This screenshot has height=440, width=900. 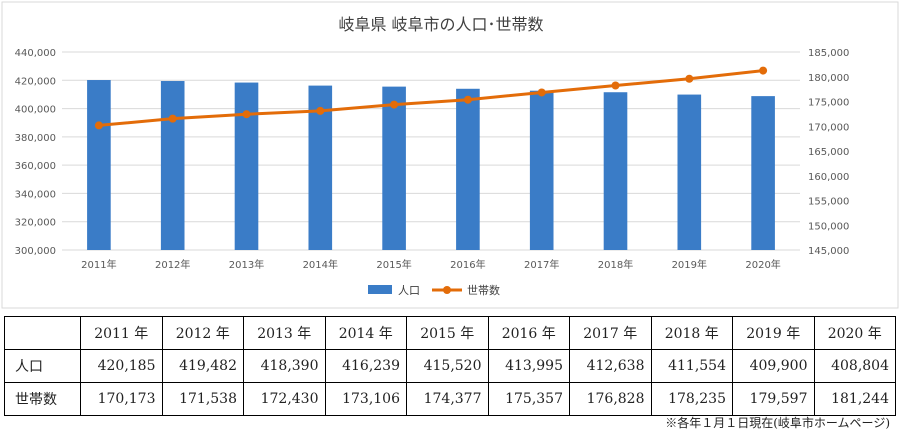 What do you see at coordinates (447, 290) in the screenshot?
I see `legend-swatch-marker` at bounding box center [447, 290].